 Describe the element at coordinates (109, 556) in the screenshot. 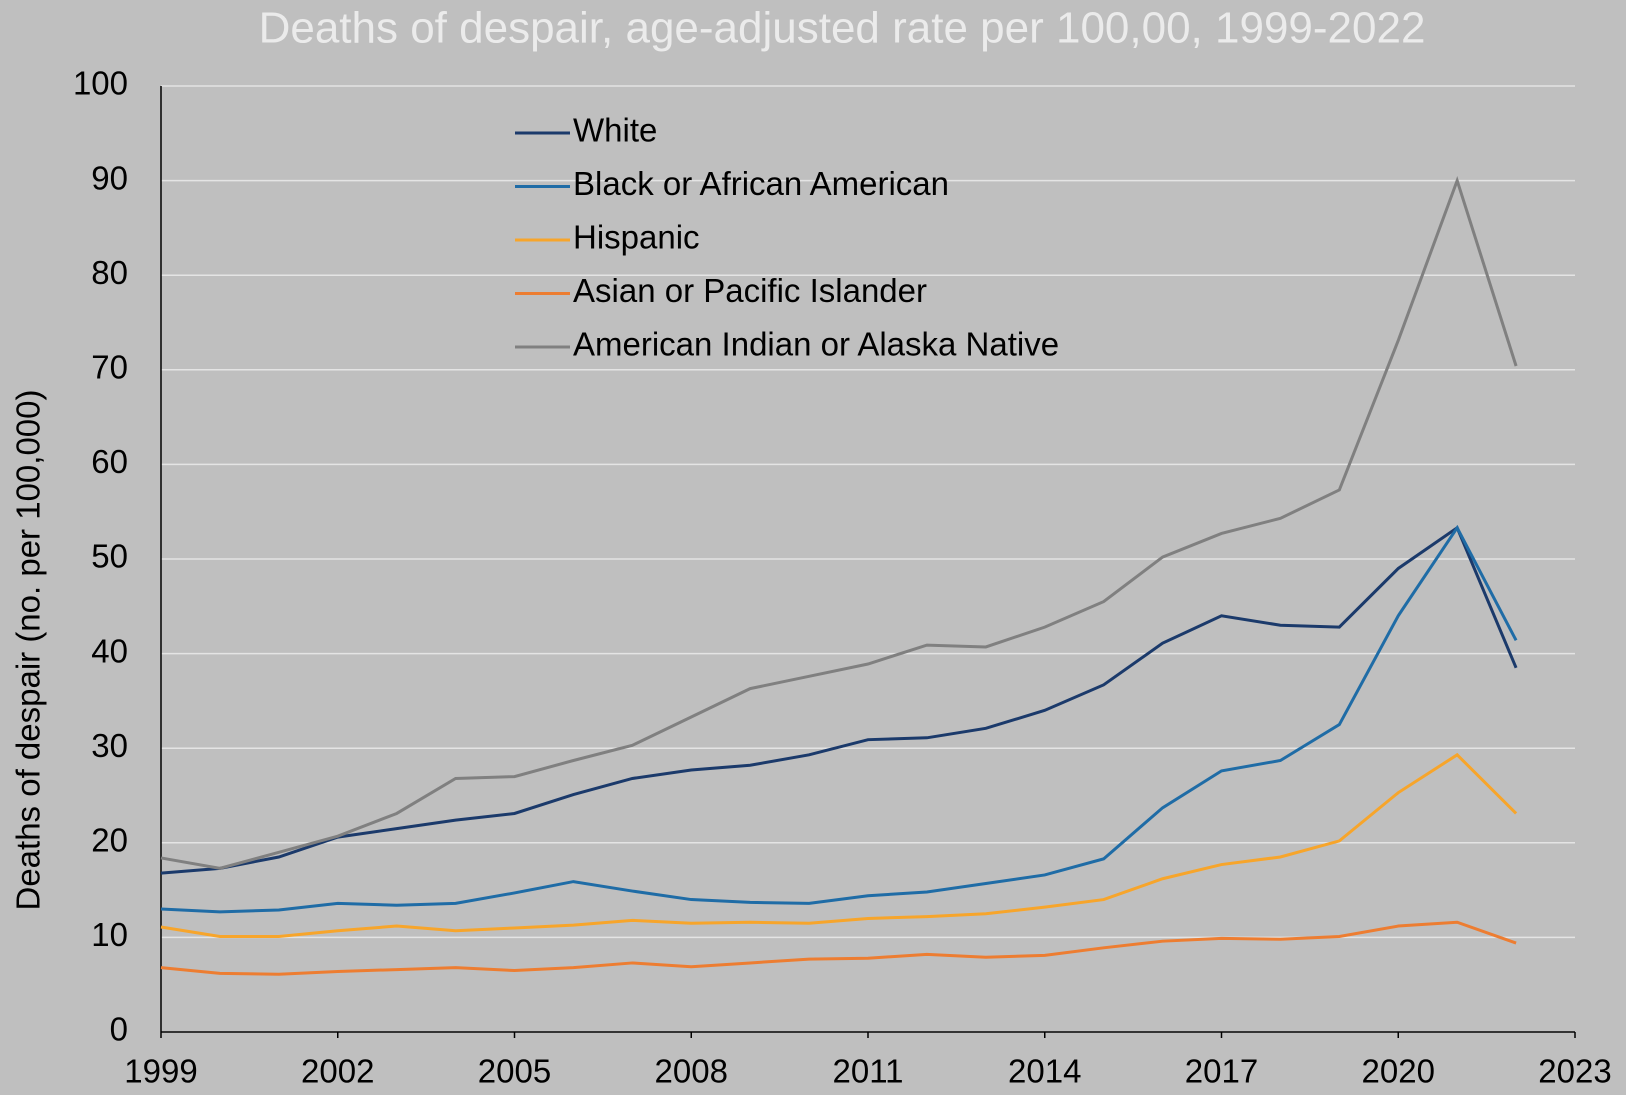

I see `y-tick-label: 50` at that location.